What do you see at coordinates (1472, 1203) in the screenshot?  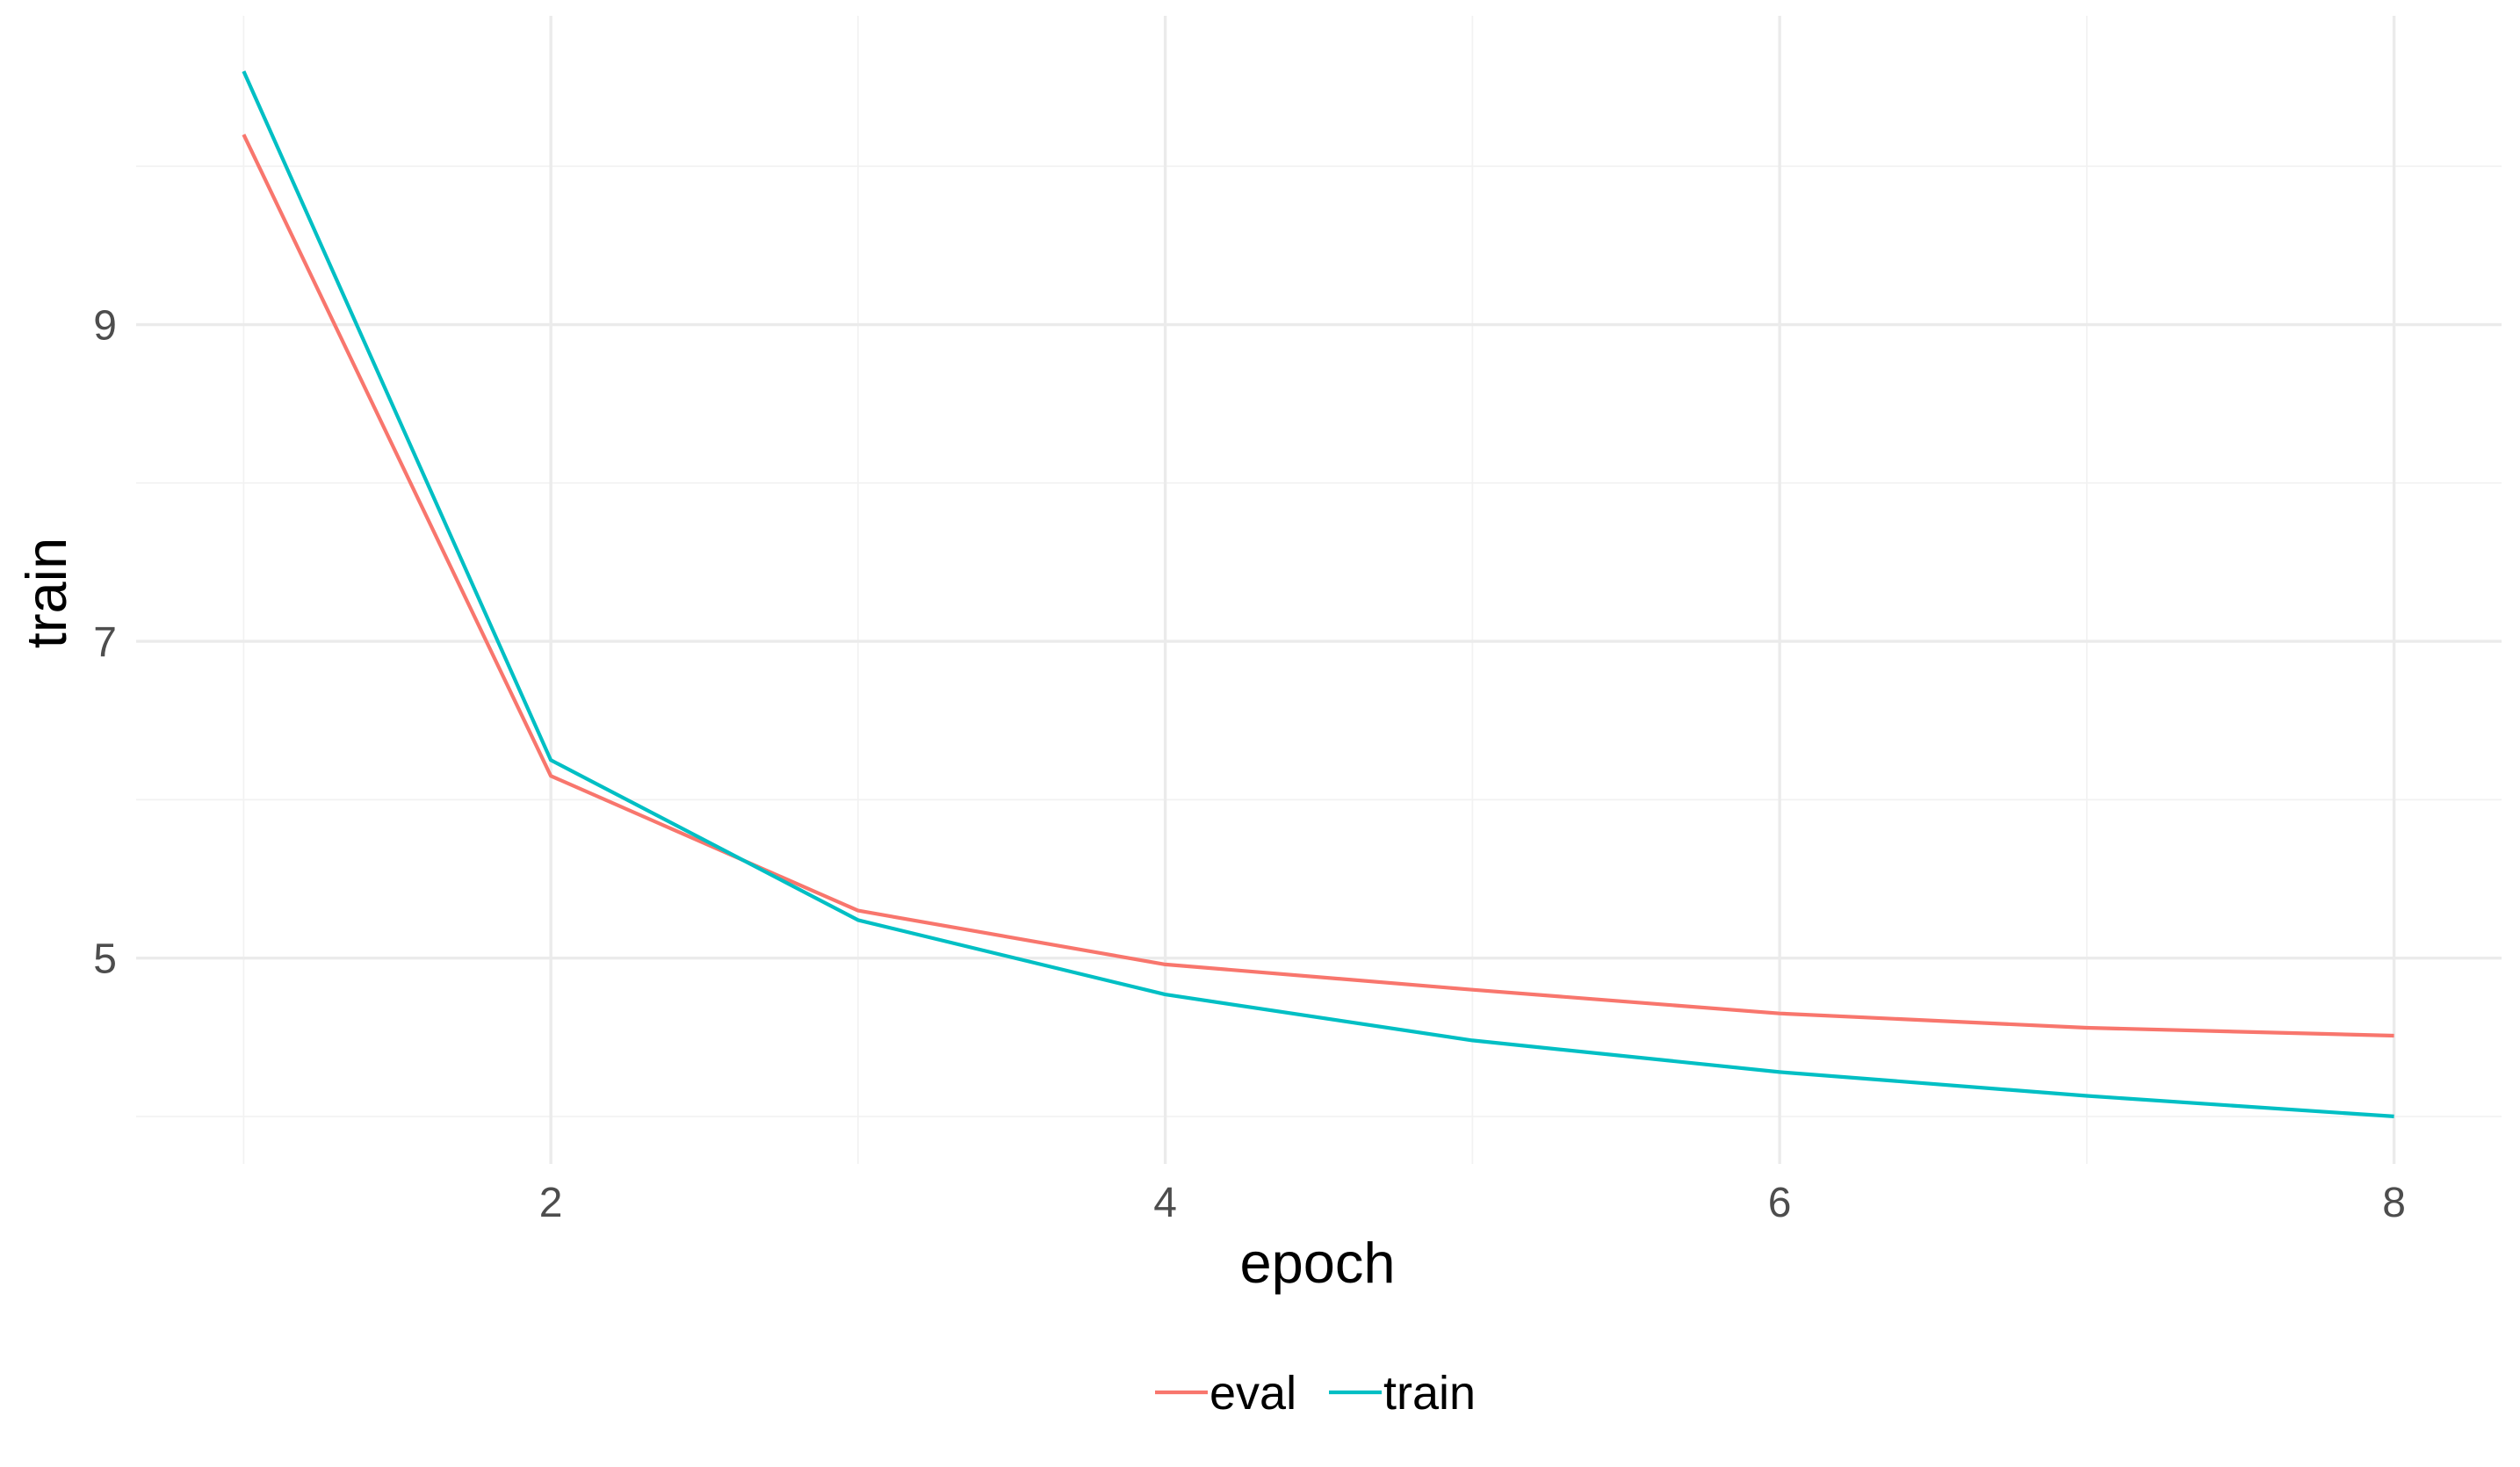 I see `x-axis-ticks: 2 4 6 8` at bounding box center [1472, 1203].